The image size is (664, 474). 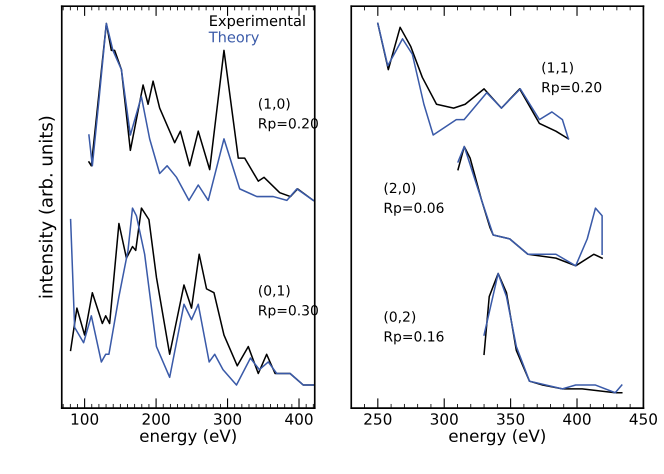 I want to click on x-tick-label: 100, so click(x=85, y=419).